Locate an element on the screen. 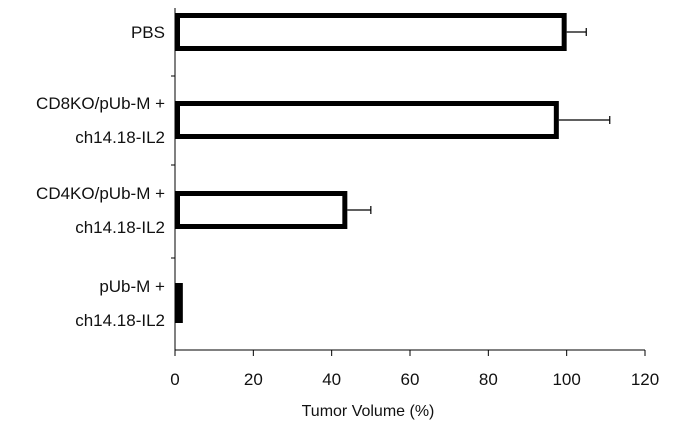  x-tick-label: 80 is located at coordinates (488, 379).